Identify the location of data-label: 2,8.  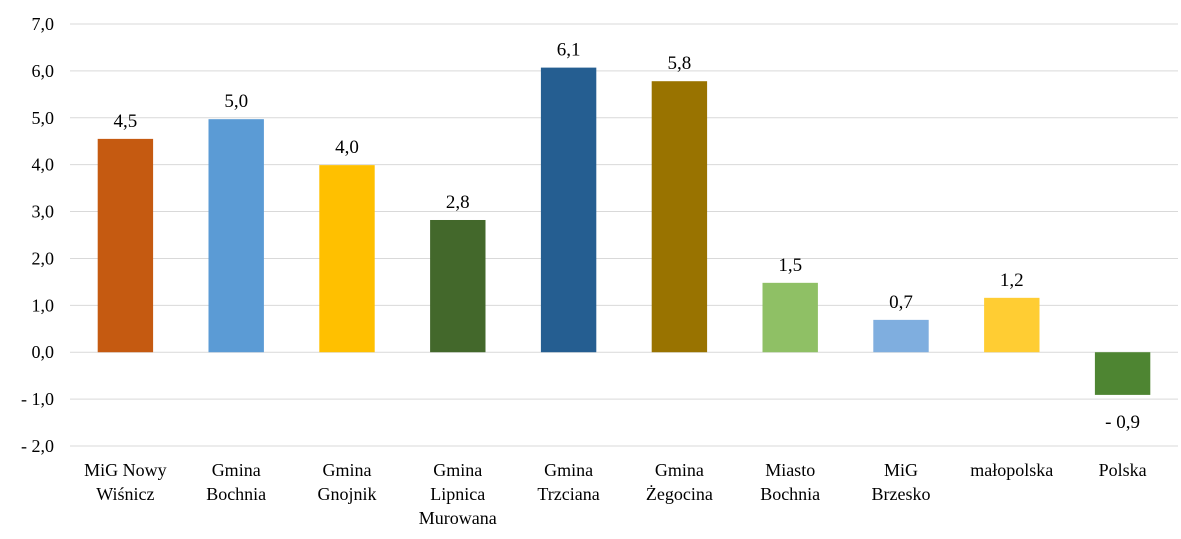
(458, 202).